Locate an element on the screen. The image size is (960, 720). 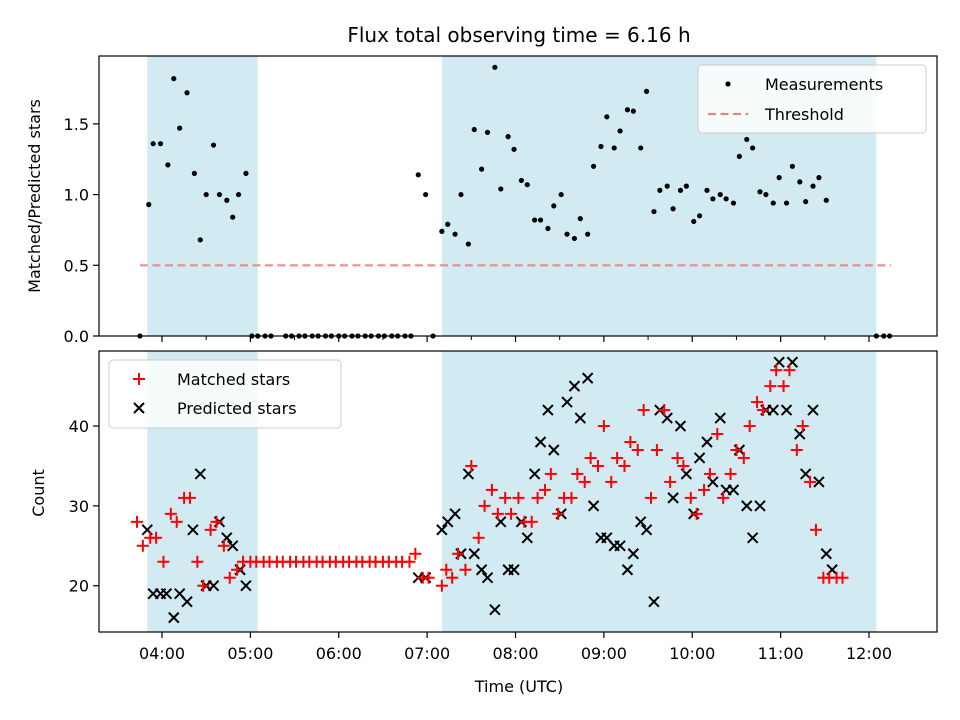
x-axis-label: Time (UTC) is located at coordinates (518, 686).